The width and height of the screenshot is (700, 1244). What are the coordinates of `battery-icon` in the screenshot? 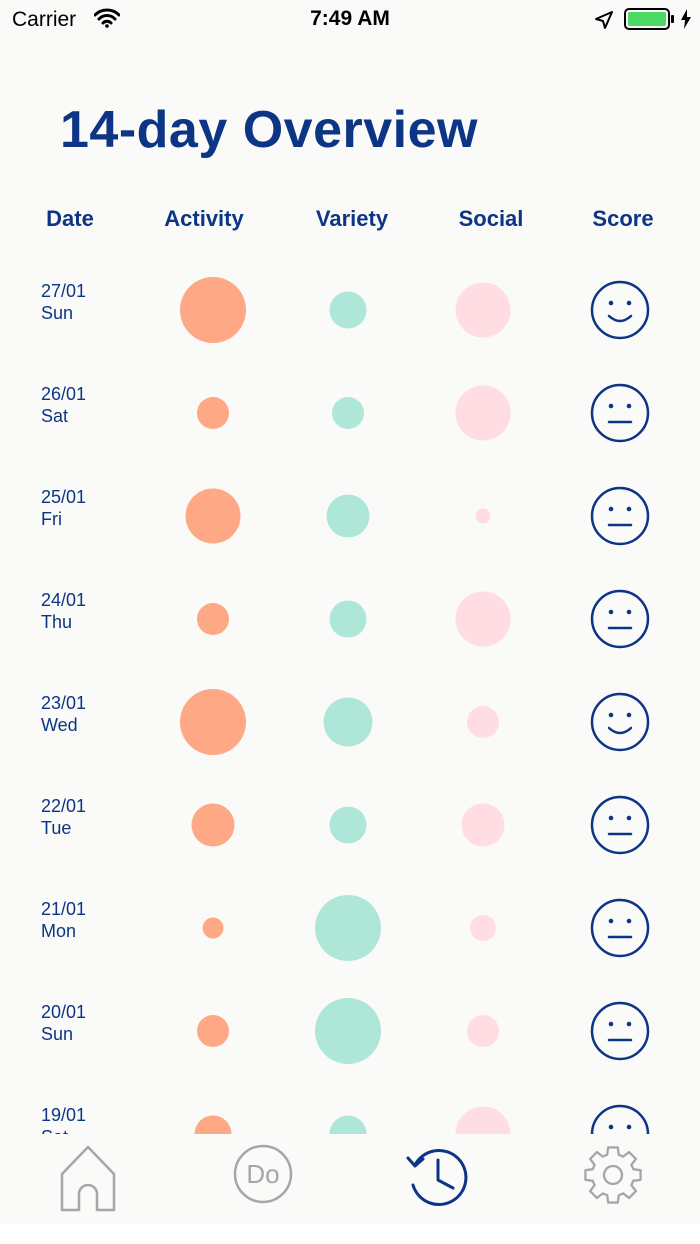 It's located at (650, 21).